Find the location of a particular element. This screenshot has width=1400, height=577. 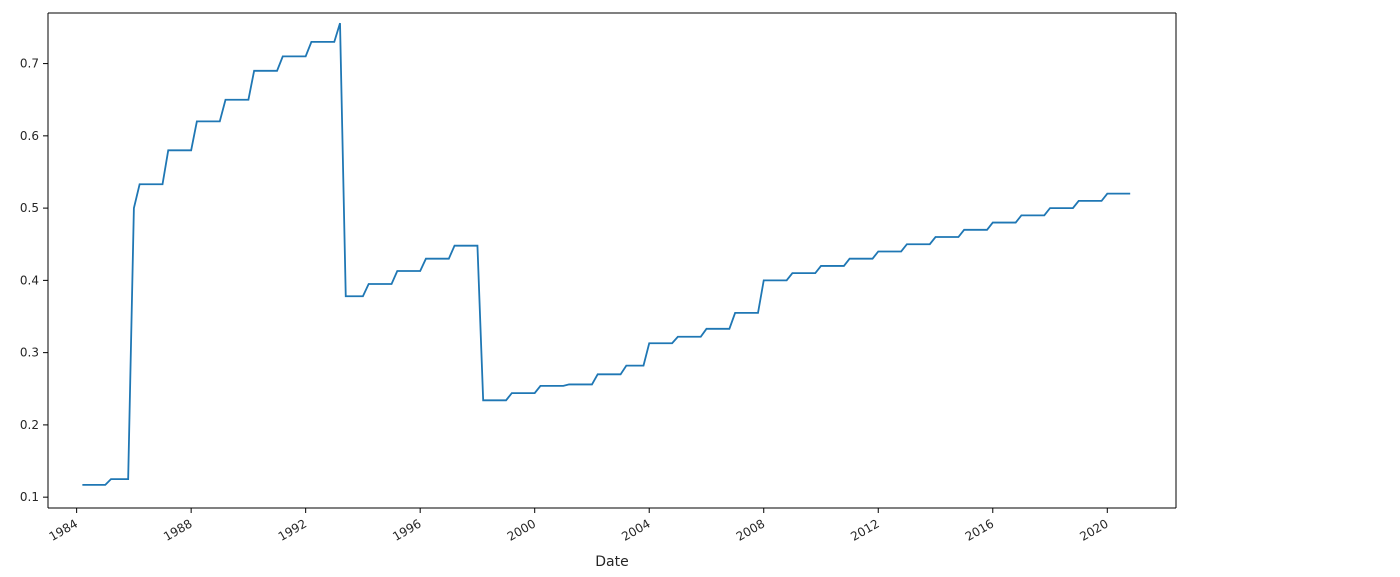

y-tick-label: 0.5 is located at coordinates (29, 208).